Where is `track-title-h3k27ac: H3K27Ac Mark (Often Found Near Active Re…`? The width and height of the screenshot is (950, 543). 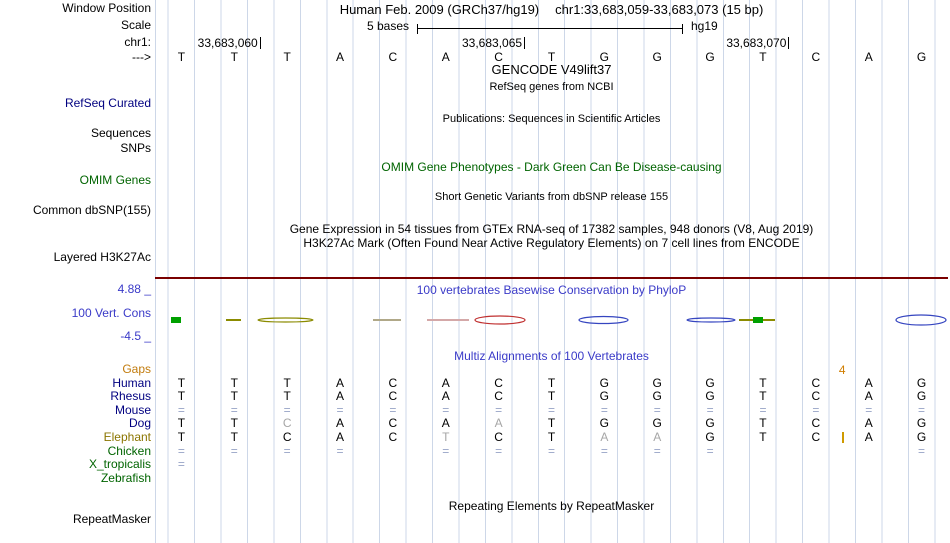 track-title-h3k27ac: H3K27Ac Mark (Often Found Near Active Re… is located at coordinates (551, 243).